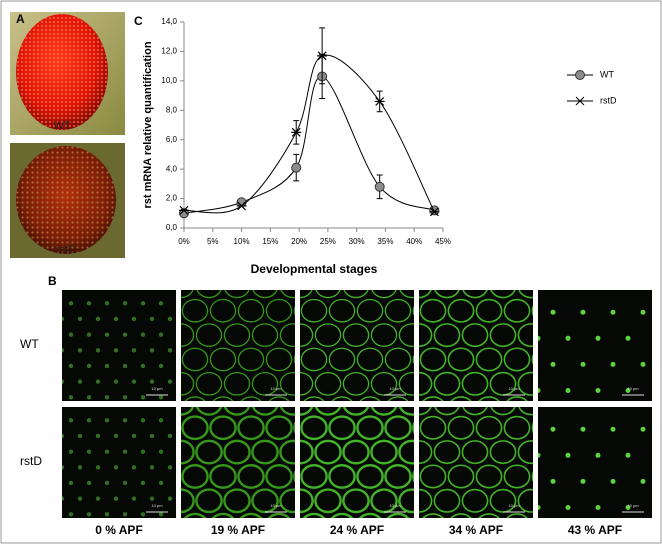 The image size is (662, 549). What do you see at coordinates (476, 530) in the screenshot?
I see `column-label: 34 % APF` at bounding box center [476, 530].